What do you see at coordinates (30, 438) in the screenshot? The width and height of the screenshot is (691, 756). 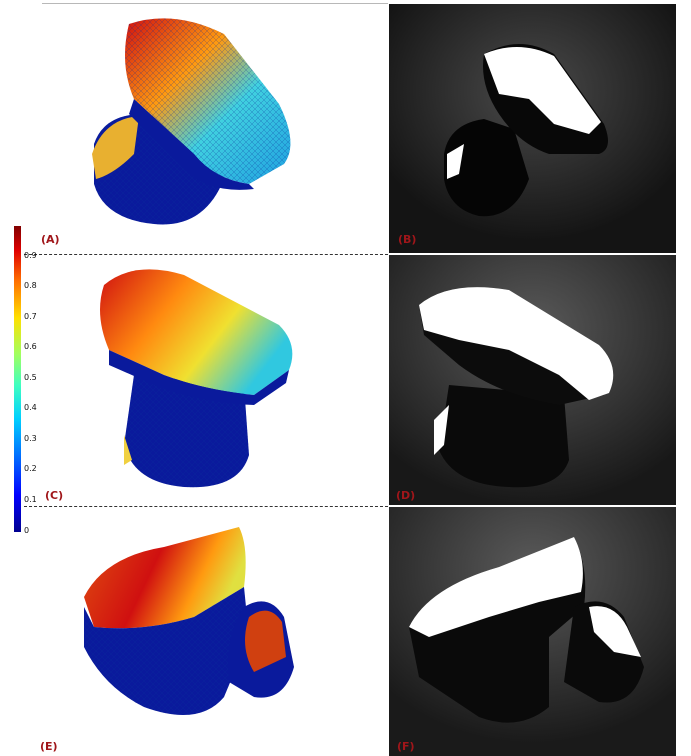 I see `colorbar-tick-label: 0.3` at bounding box center [30, 438].